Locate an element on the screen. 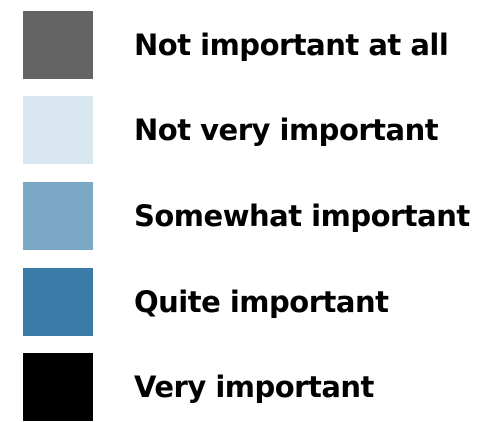  legend-label: Not very important is located at coordinates (286, 130).